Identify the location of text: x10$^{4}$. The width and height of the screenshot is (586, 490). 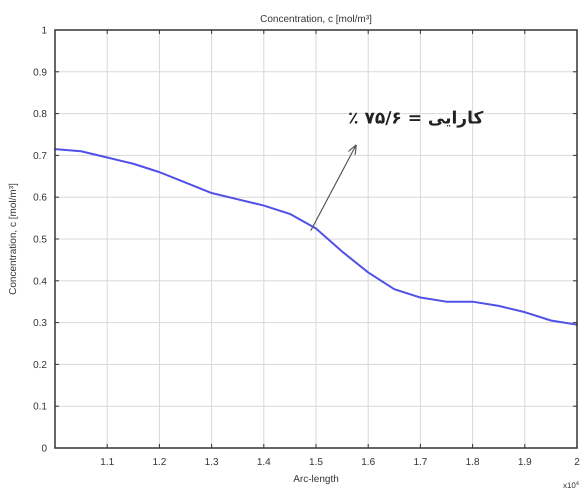
(570, 485).